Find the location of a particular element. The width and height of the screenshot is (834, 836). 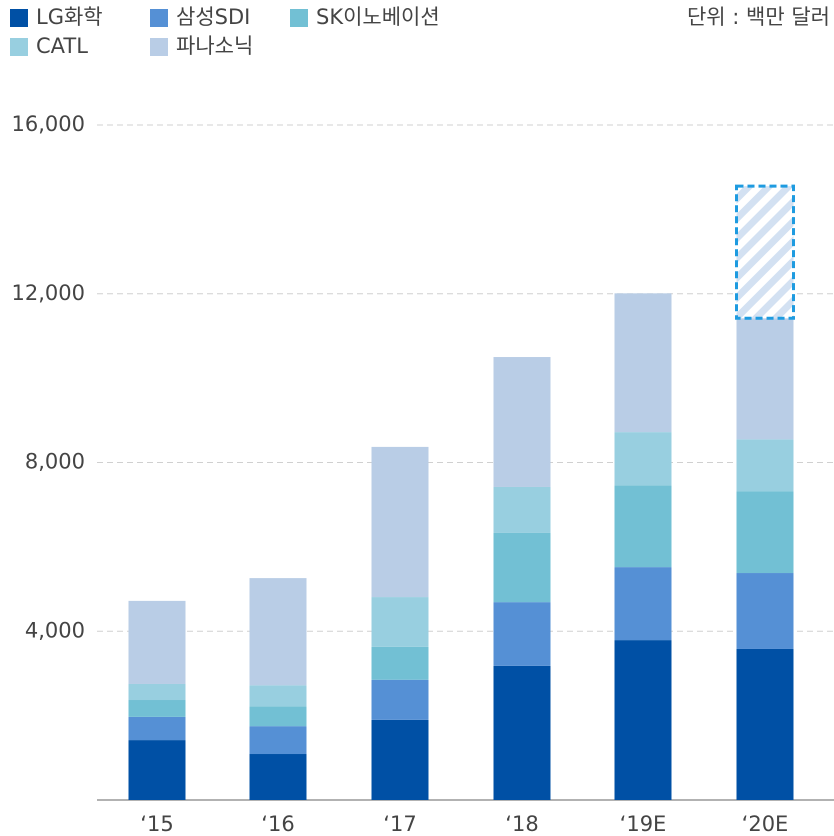

x-tick-label: ‘20E is located at coordinates (765, 824).